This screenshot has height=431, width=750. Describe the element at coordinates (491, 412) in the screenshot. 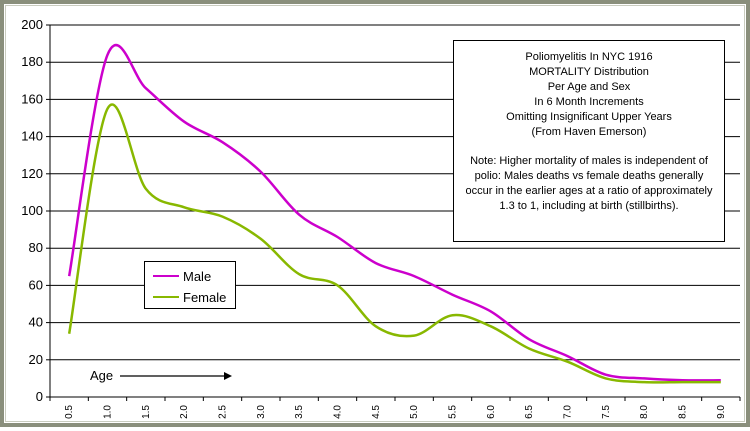

I see `x-tick-label-6.0: 6.0` at that location.